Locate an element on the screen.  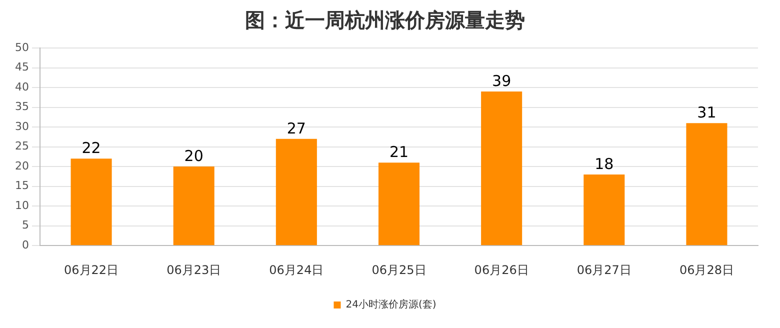
data-label: 27 is located at coordinates (296, 128).